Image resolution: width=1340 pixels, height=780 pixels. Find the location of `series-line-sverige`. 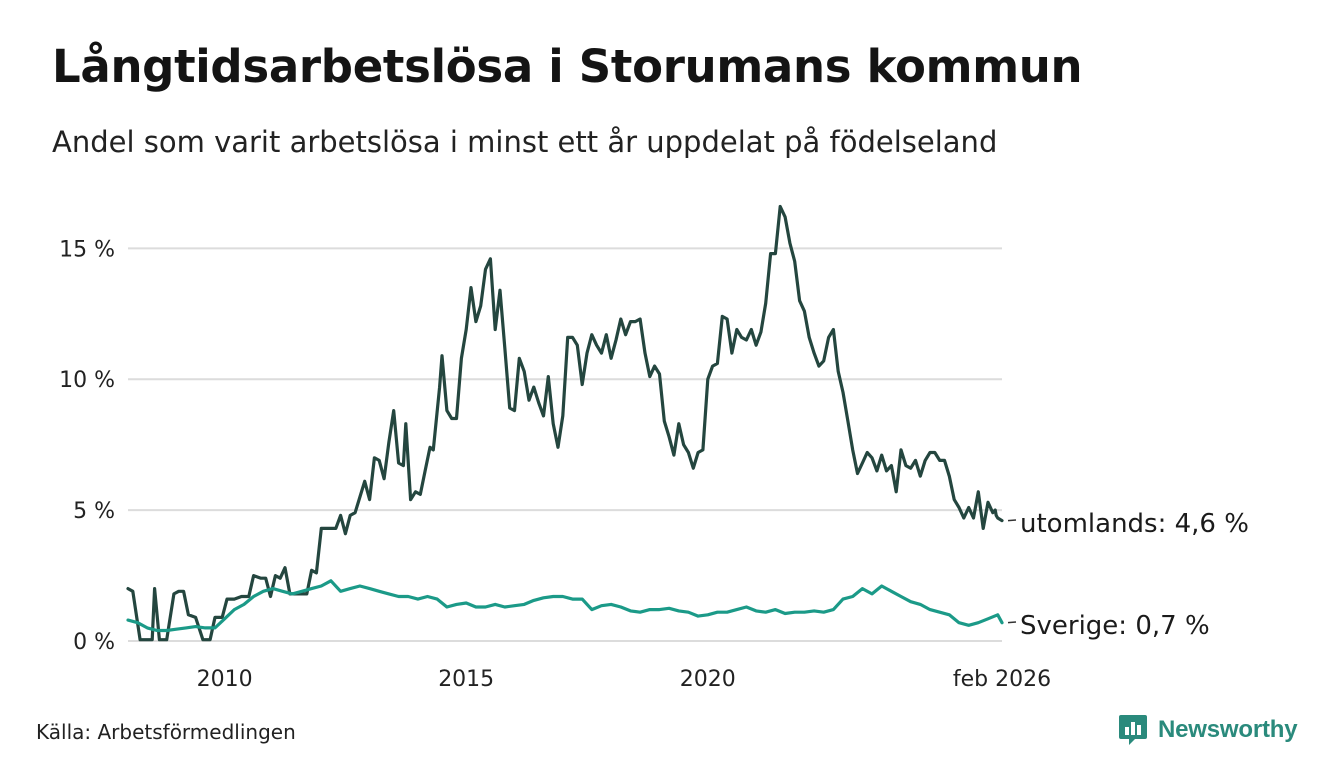

series-line-sverige is located at coordinates (565, 606).